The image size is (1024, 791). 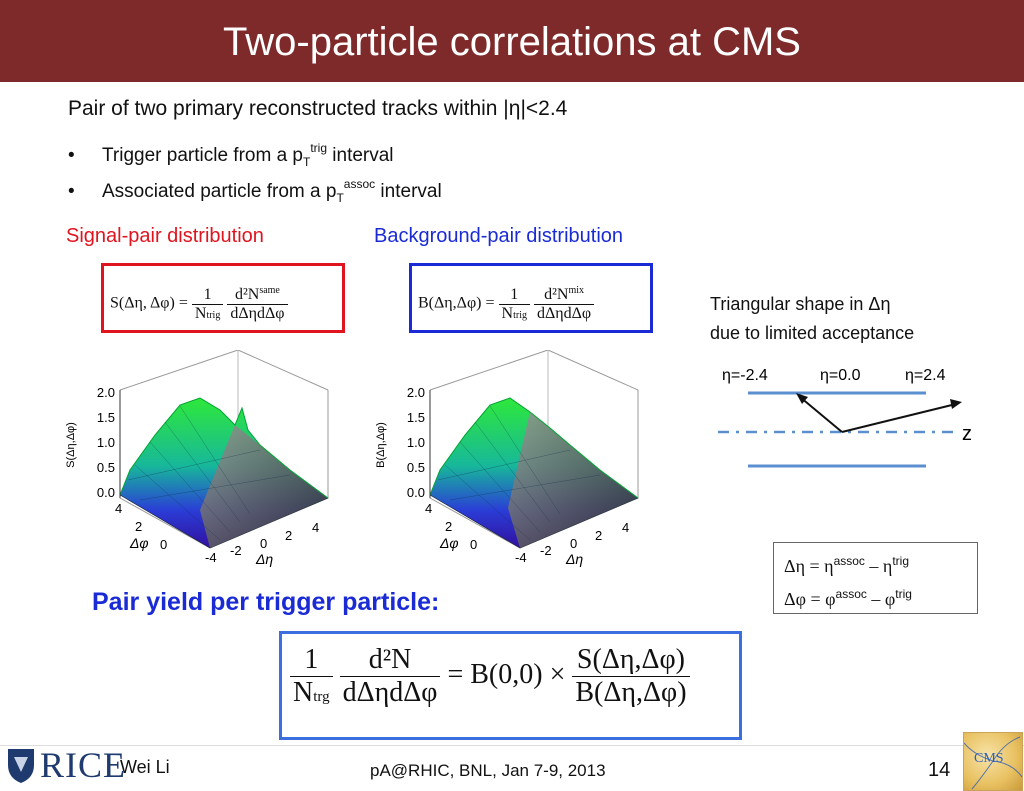 I want to click on fraction-derivative: d²Nsame dΔηdΔφ, so click(x=257, y=304).